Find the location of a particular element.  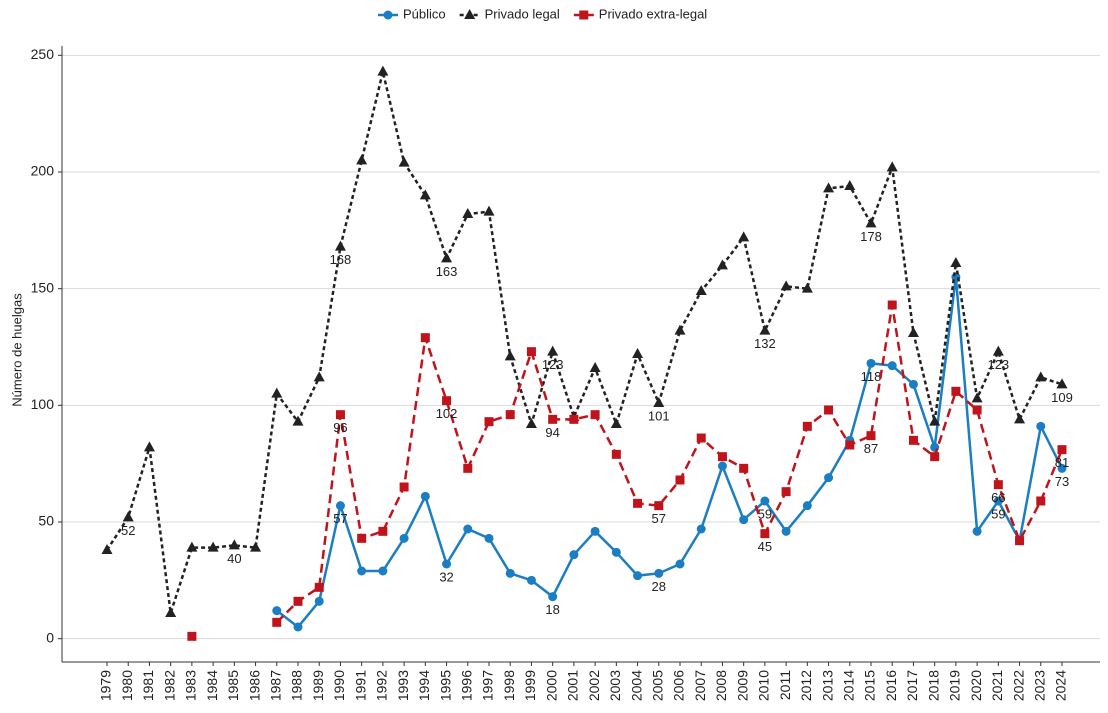

x-tick-label: 2018 is located at coordinates (933, 685).